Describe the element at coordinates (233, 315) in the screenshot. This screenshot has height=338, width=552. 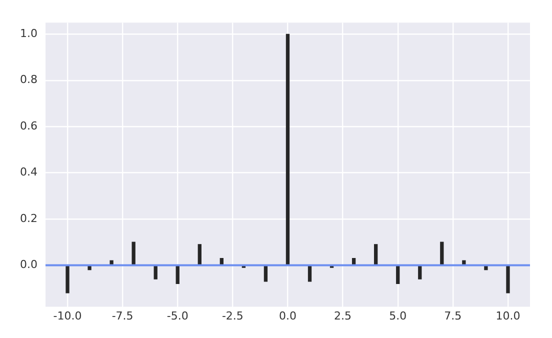
I see `x-tick-label: -2.5` at that location.